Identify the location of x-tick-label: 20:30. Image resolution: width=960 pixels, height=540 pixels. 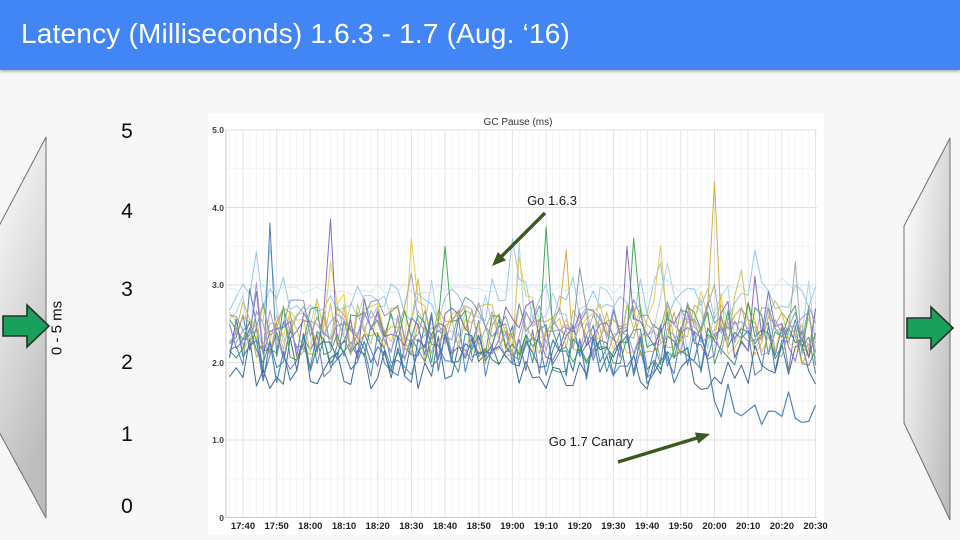
(815, 526).